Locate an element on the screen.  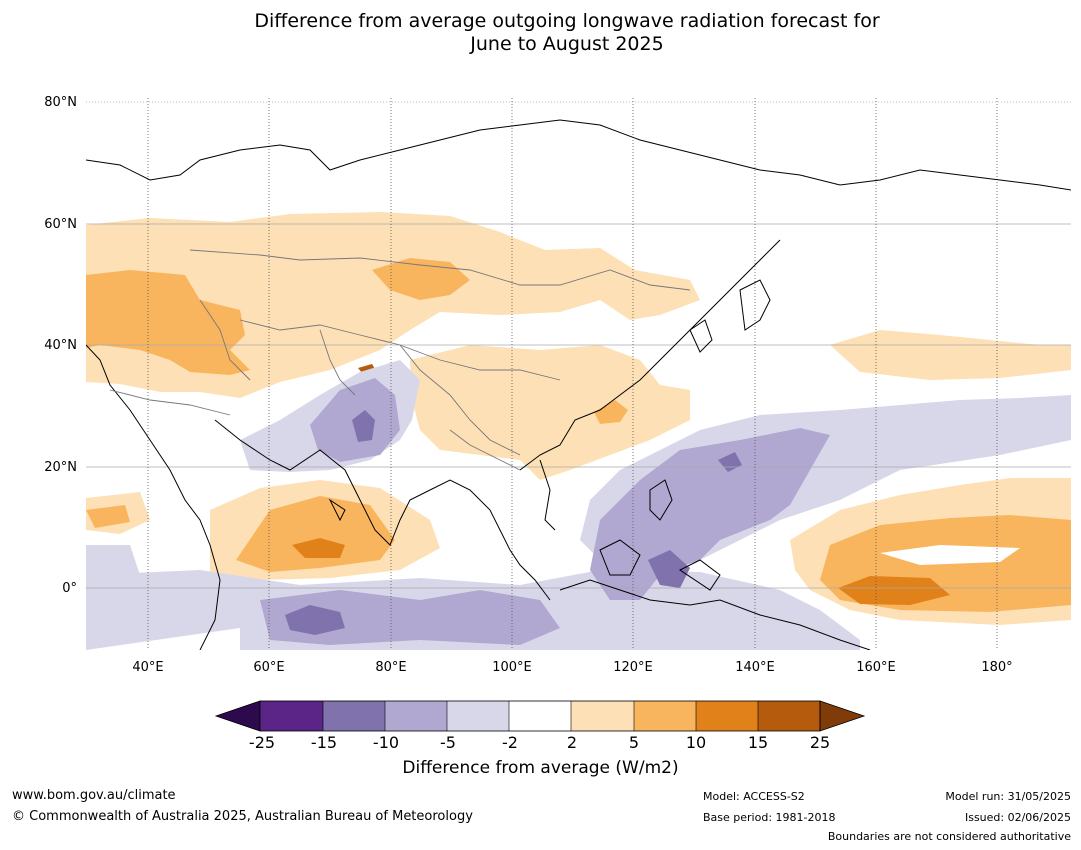
positive-anomaly-region-china is located at coordinates (550, 412).